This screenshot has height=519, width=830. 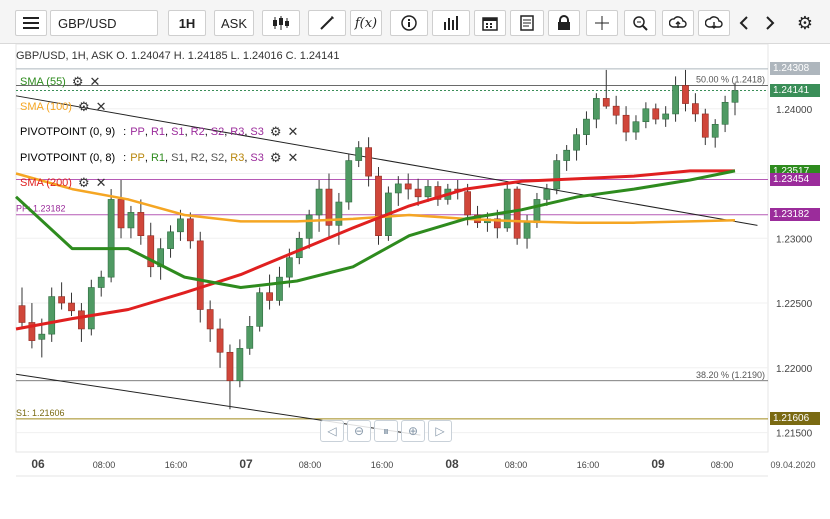 I want to click on pivot-level: R2, so click(x=197, y=158).